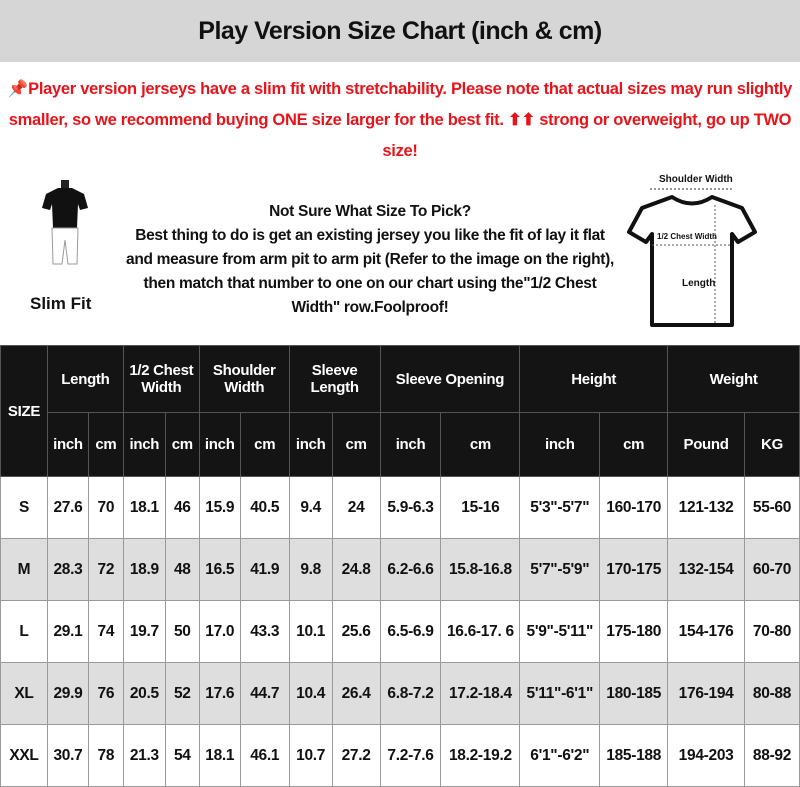 Image resolution: width=800 pixels, height=787 pixels. What do you see at coordinates (772, 444) in the screenshot?
I see `unit-header: KG` at bounding box center [772, 444].